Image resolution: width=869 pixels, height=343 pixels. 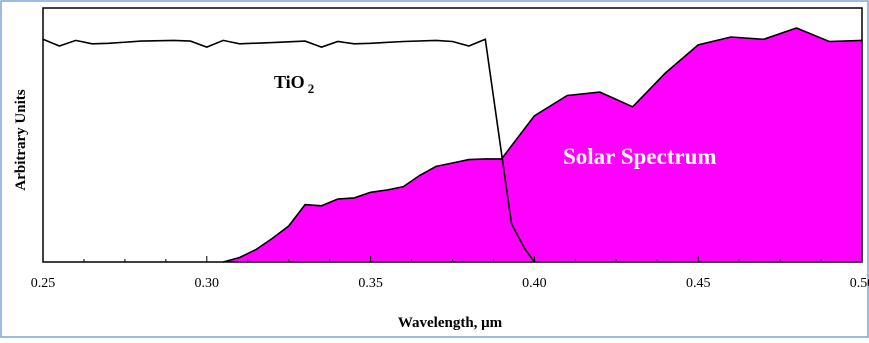 I want to click on x-axis-ticks: 0.25 0.30 0.35 0.40 0.45 0.50, so click(x=450, y=273).